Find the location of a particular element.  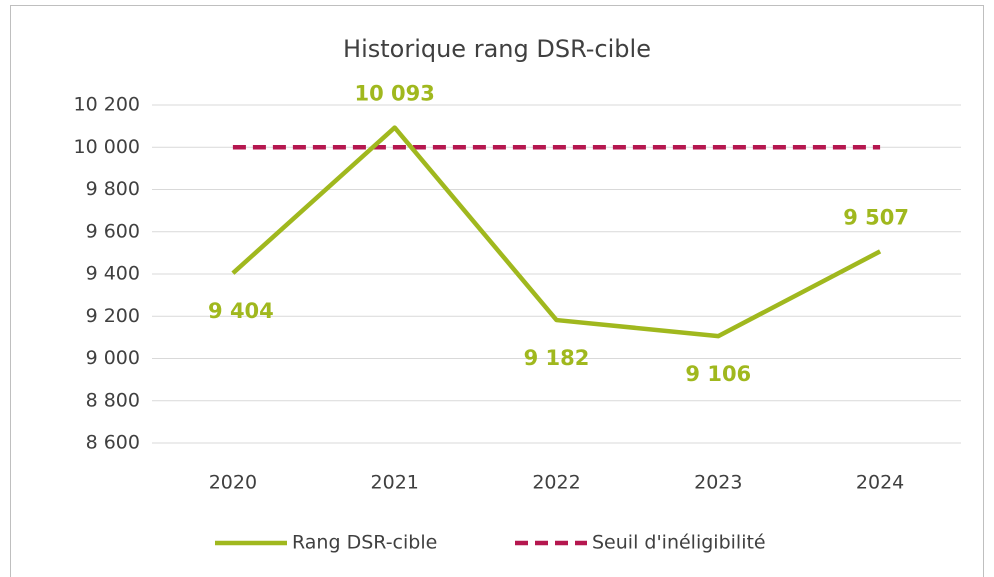

y-tick-label: 9 200 is located at coordinates (113, 316).